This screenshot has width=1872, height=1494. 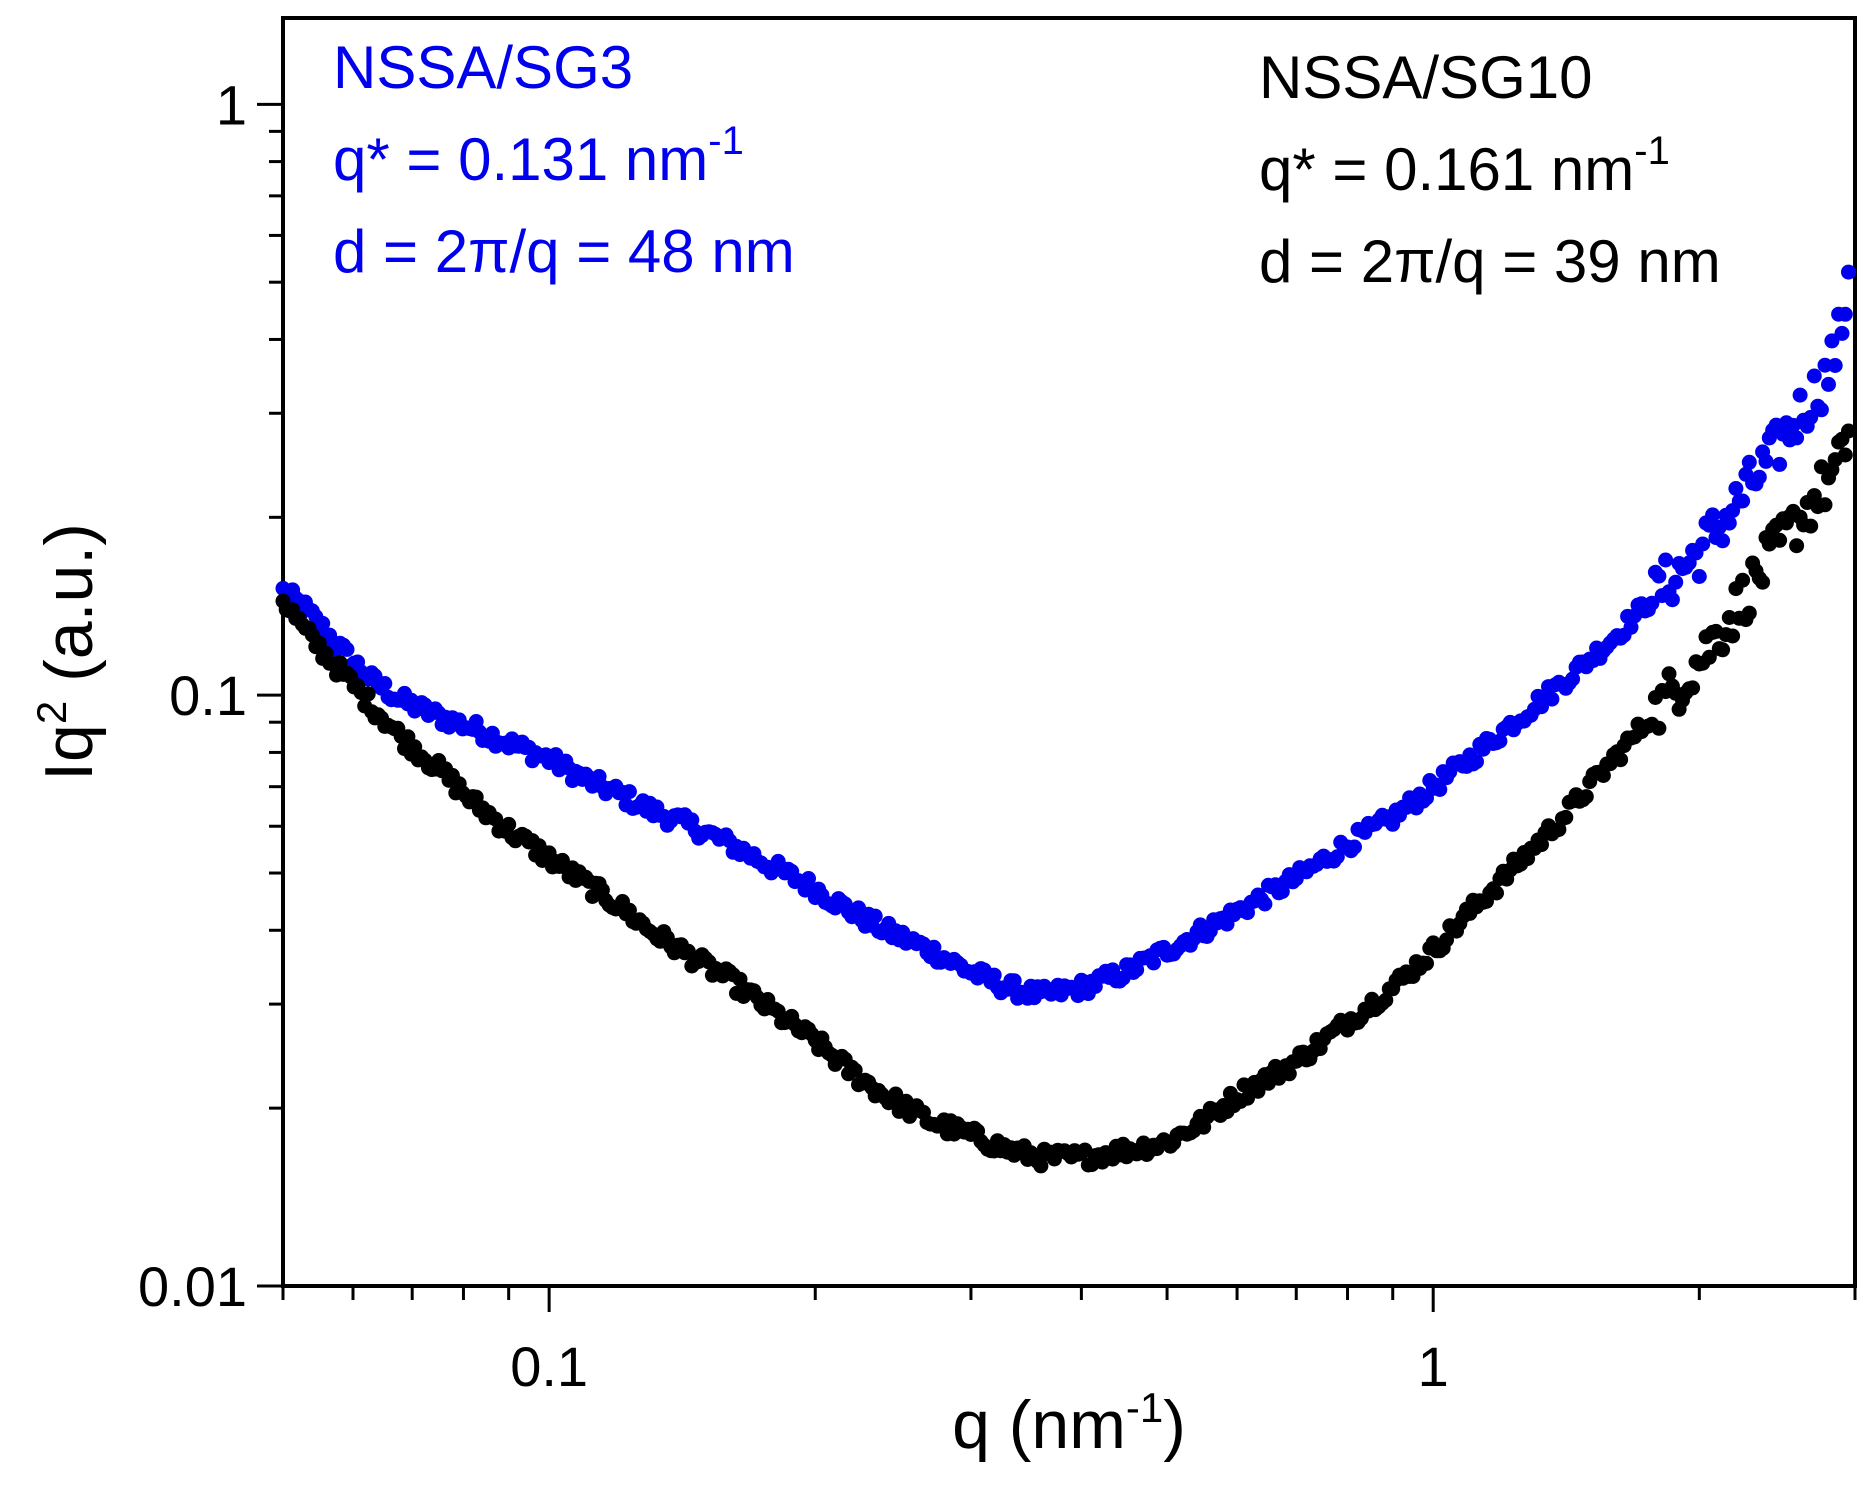 I want to click on x-tick-label: 1, so click(x=1433, y=1366).